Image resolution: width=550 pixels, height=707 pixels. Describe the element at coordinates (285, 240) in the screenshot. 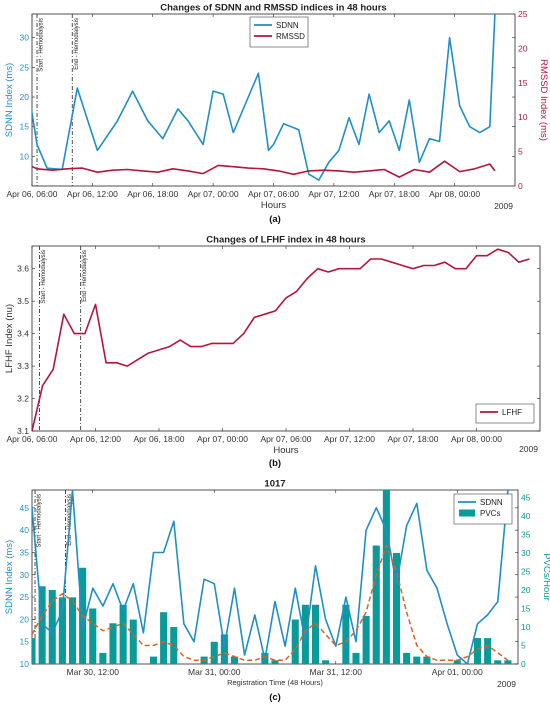

I see `chart-title: Changes of LFHF index in 48 hours` at that location.